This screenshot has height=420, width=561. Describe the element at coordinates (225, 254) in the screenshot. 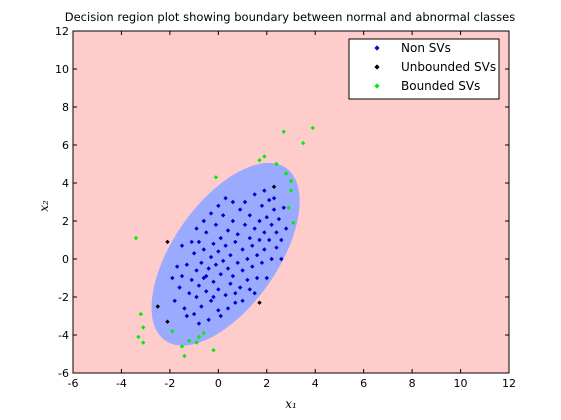

I see `normal-region` at that location.